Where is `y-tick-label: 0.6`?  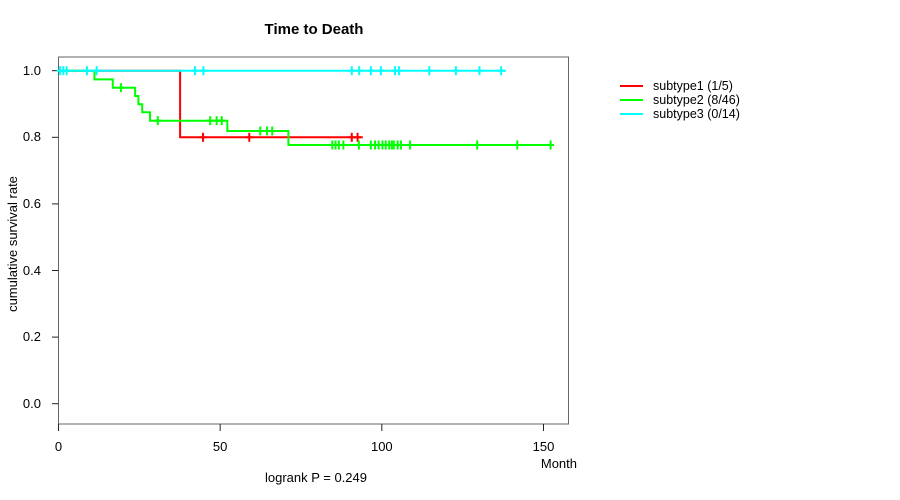
y-tick-label: 0.6 is located at coordinates (31, 203).